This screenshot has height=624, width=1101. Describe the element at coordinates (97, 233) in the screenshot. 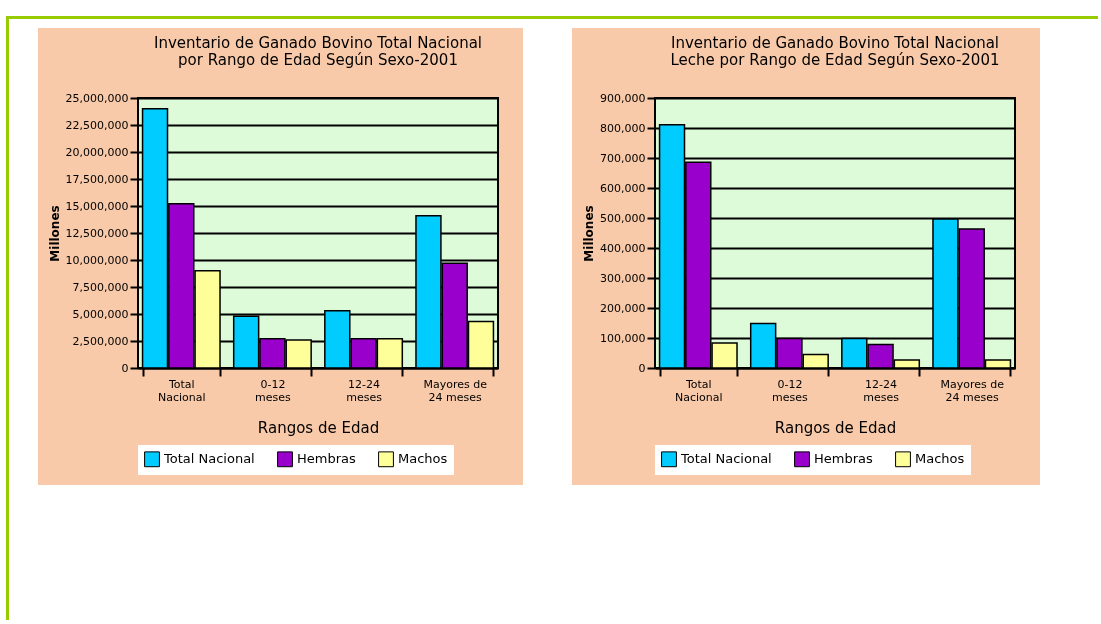

I see `y-tick-label: 12,500,000` at that location.